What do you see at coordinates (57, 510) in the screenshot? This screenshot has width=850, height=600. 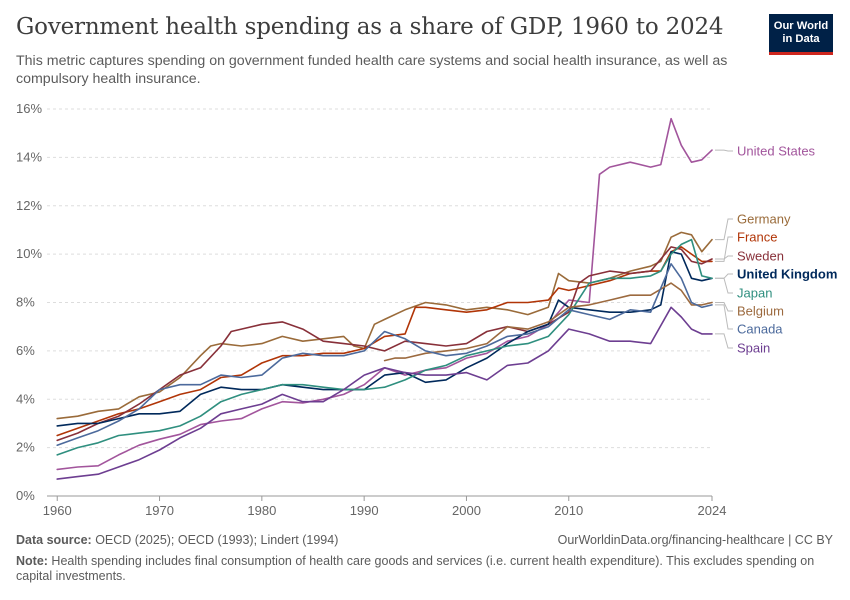 I see `x-tick-label: 1960` at bounding box center [57, 510].